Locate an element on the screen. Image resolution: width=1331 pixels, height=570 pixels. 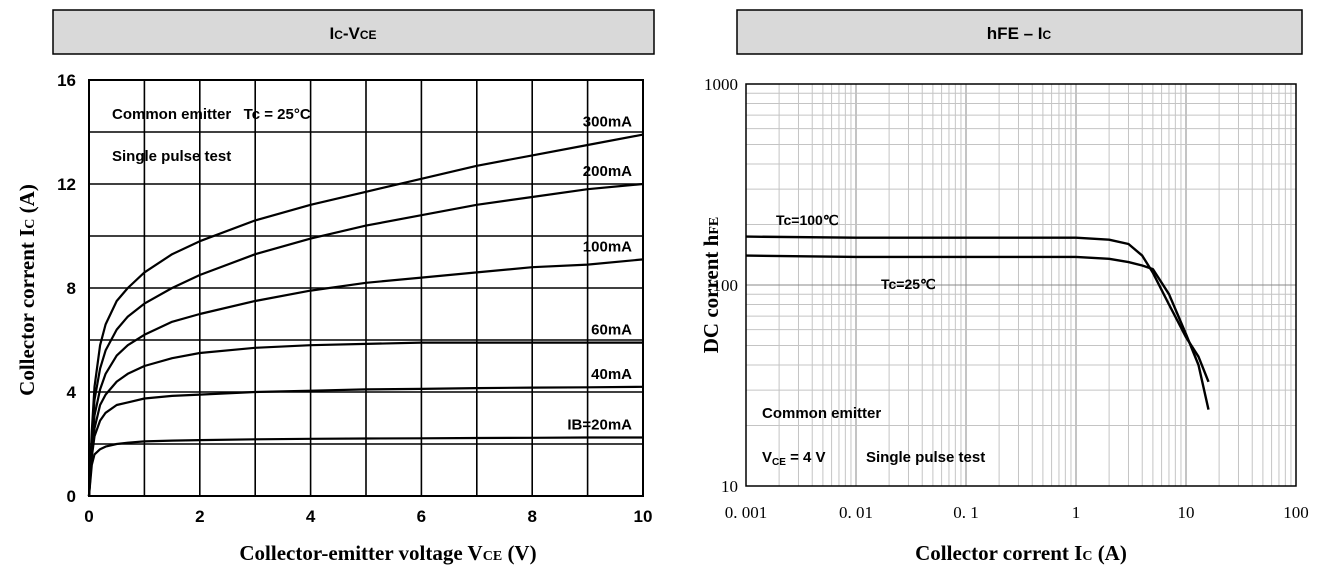
title-hfe-ic: hFE – IC is located at coordinates (1019, 33).